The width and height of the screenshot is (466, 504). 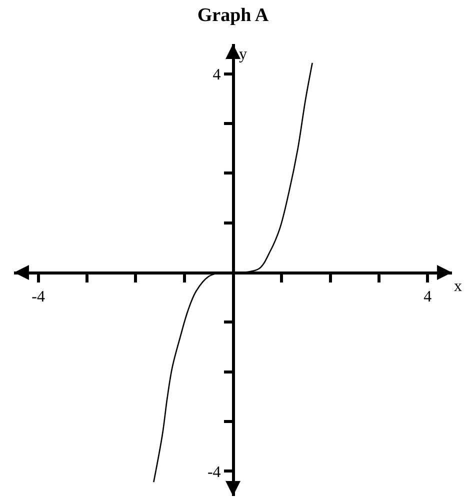 What do you see at coordinates (243, 54) in the screenshot?
I see `y-axis-title: y` at bounding box center [243, 54].